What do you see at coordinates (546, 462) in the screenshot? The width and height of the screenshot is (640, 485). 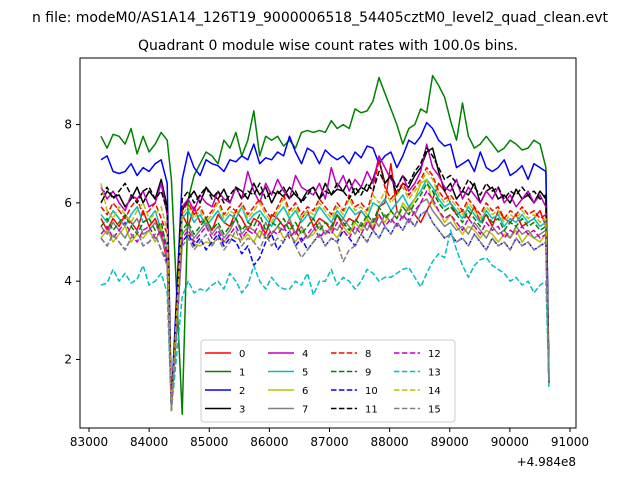 I see `x-offset-label: +4.984e8` at bounding box center [546, 462].